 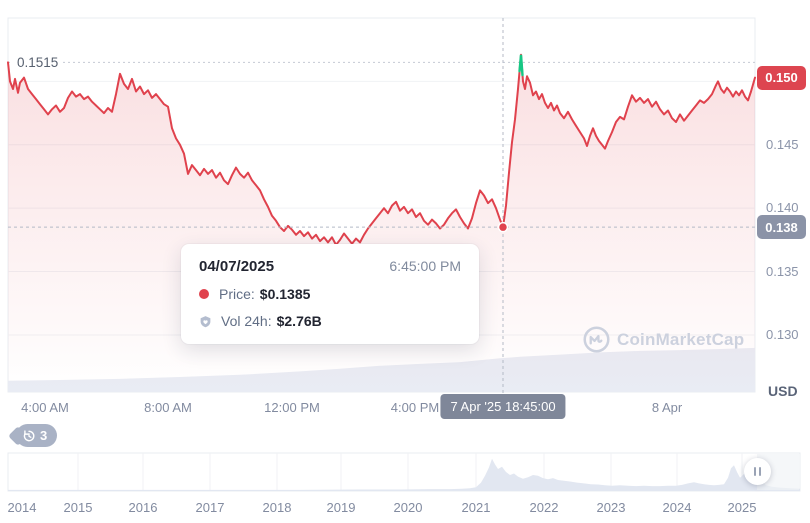 What do you see at coordinates (503, 406) in the screenshot?
I see `crosshair-time-badge: 7 Apr '25 18:45:00` at bounding box center [503, 406].